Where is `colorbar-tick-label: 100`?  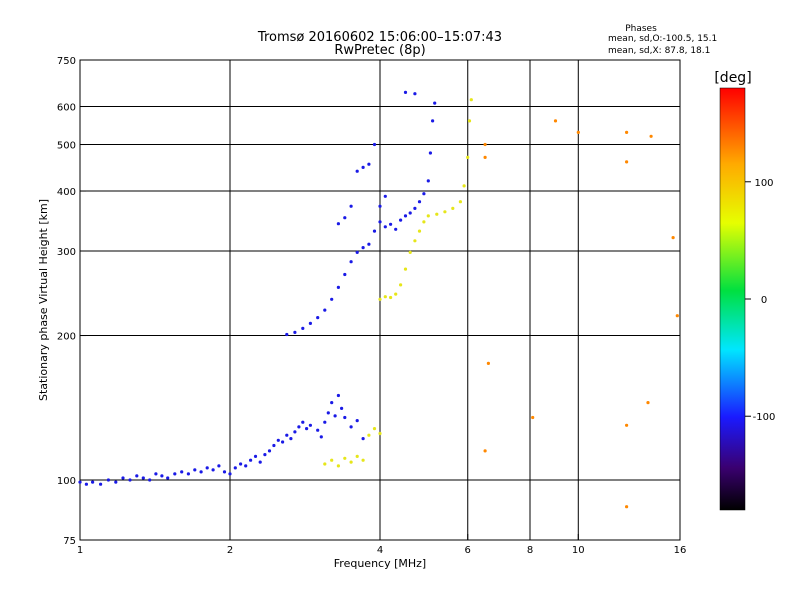 colorbar-tick-label: 100 is located at coordinates (763, 183).